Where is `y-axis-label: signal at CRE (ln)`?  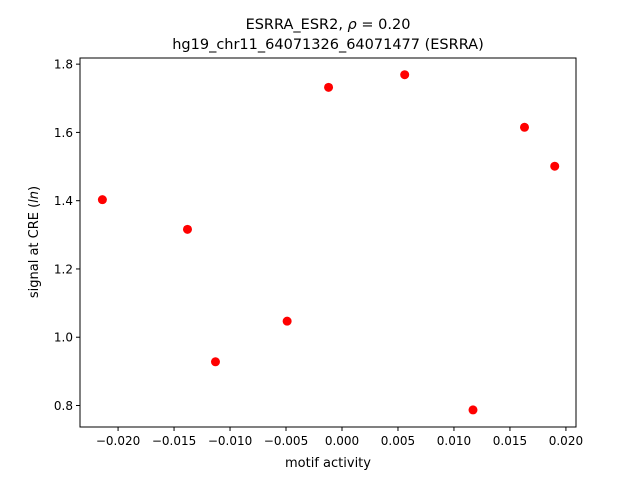 y-axis-label: signal at CRE (ln) is located at coordinates (34, 242).